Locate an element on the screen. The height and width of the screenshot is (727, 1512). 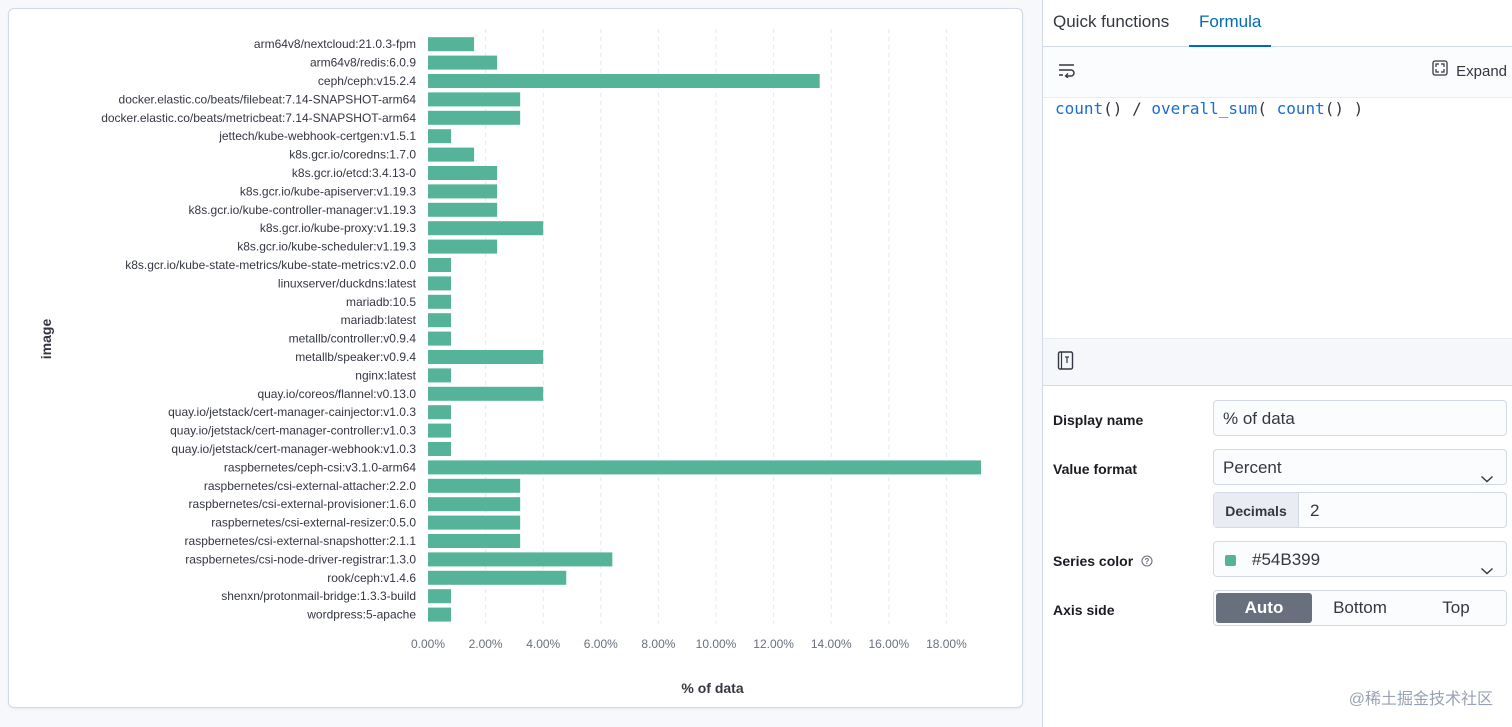
x-tick-label: 0.00% is located at coordinates (428, 644).